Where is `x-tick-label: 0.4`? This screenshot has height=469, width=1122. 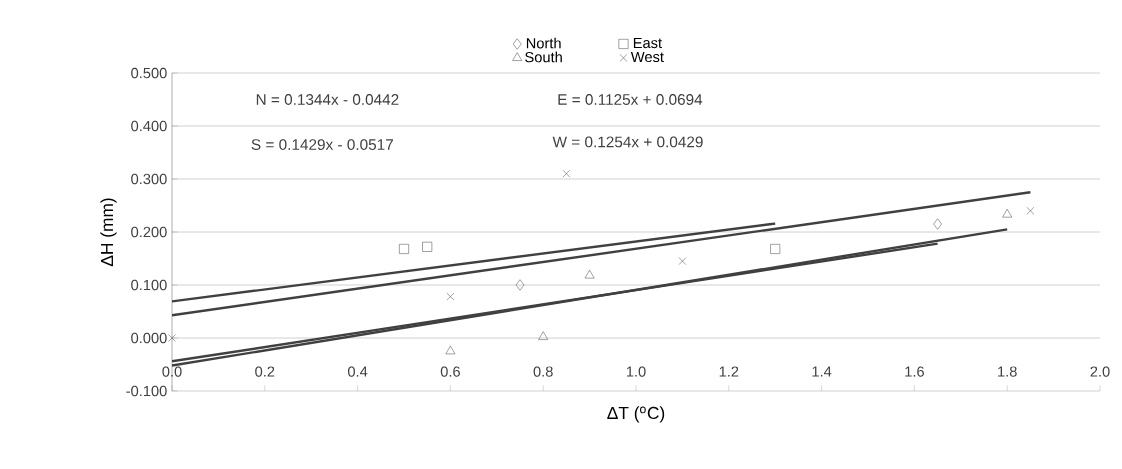 x-tick-label: 0.4 is located at coordinates (357, 371).